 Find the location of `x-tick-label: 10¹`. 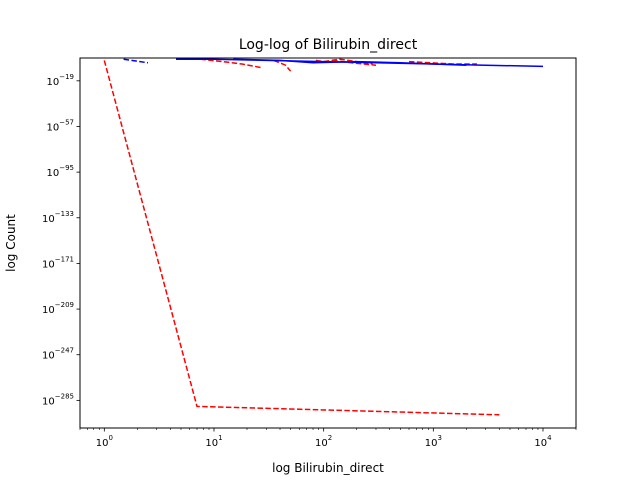

x-tick-label: 10¹ is located at coordinates (213, 441).